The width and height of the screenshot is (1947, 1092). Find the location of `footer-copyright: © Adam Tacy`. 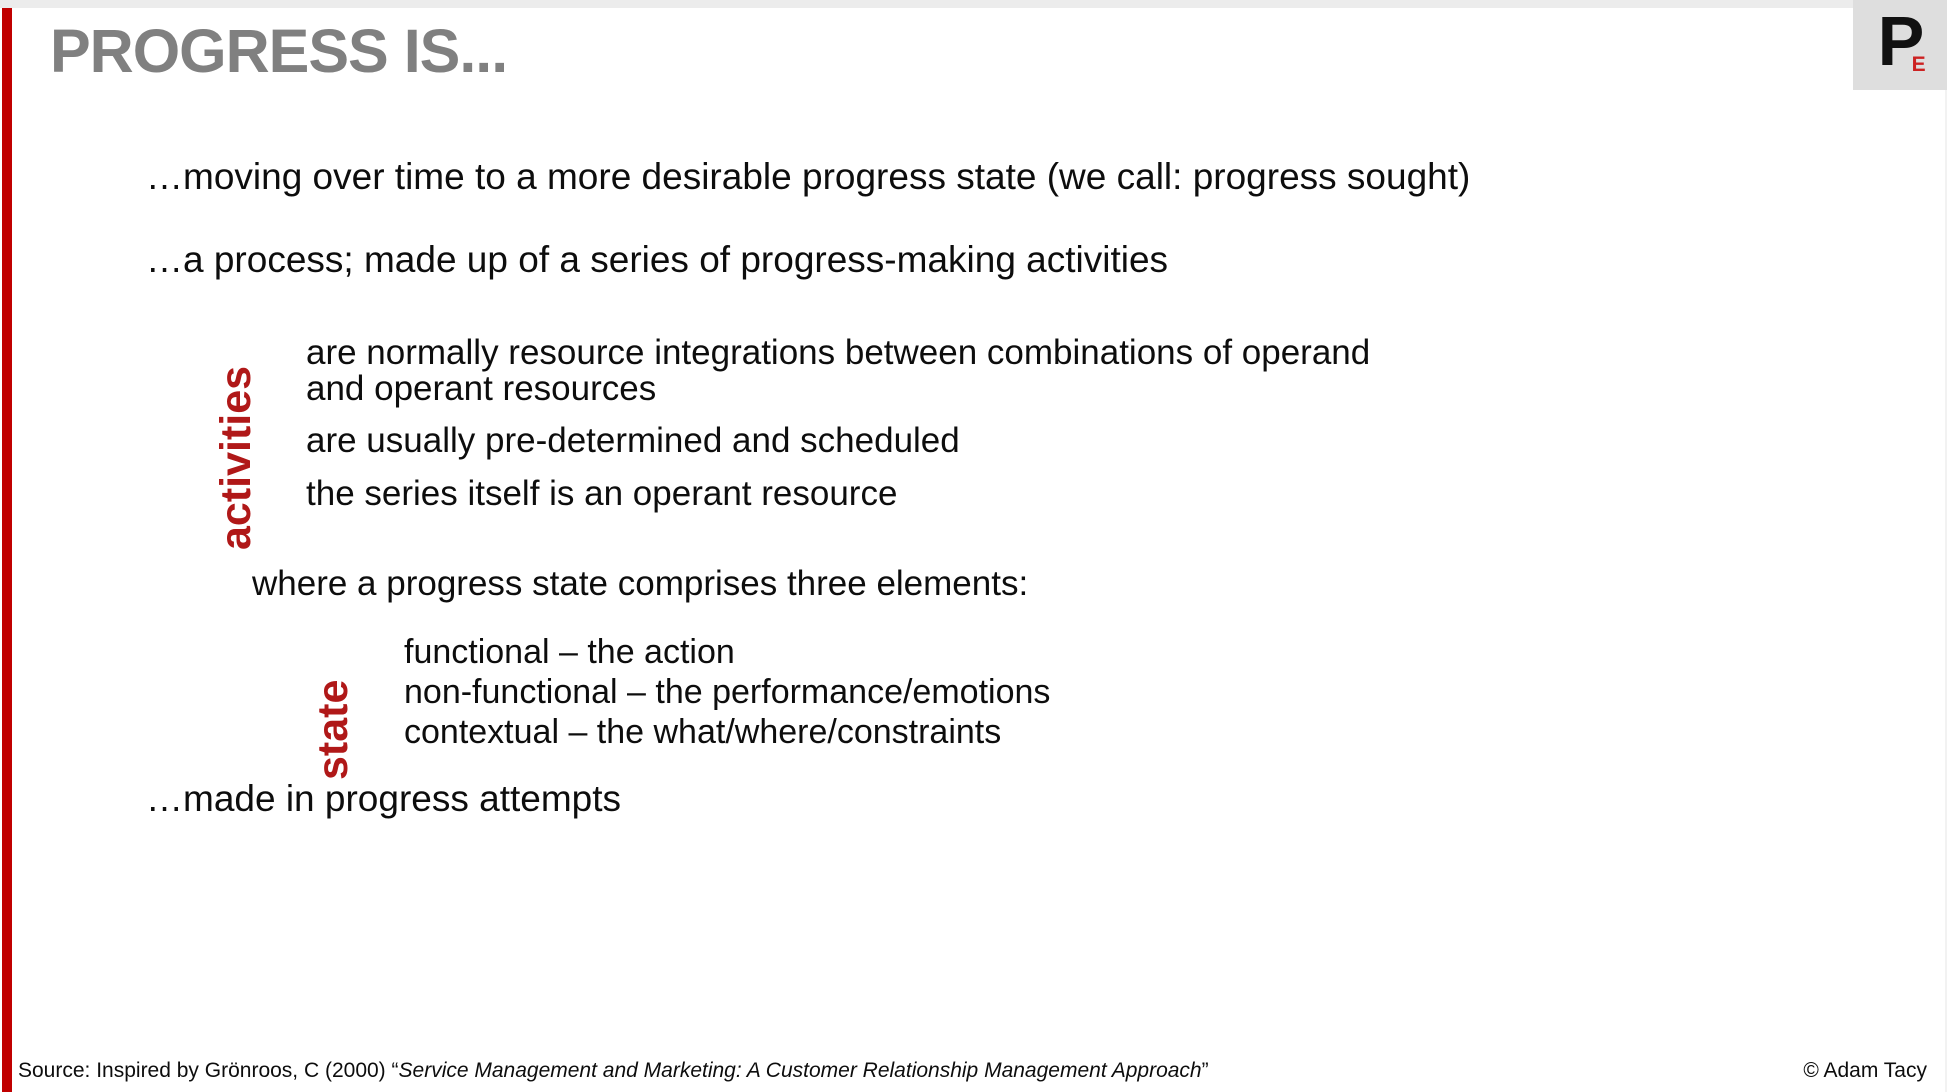

footer-copyright: © Adam Tacy is located at coordinates (1865, 1070).